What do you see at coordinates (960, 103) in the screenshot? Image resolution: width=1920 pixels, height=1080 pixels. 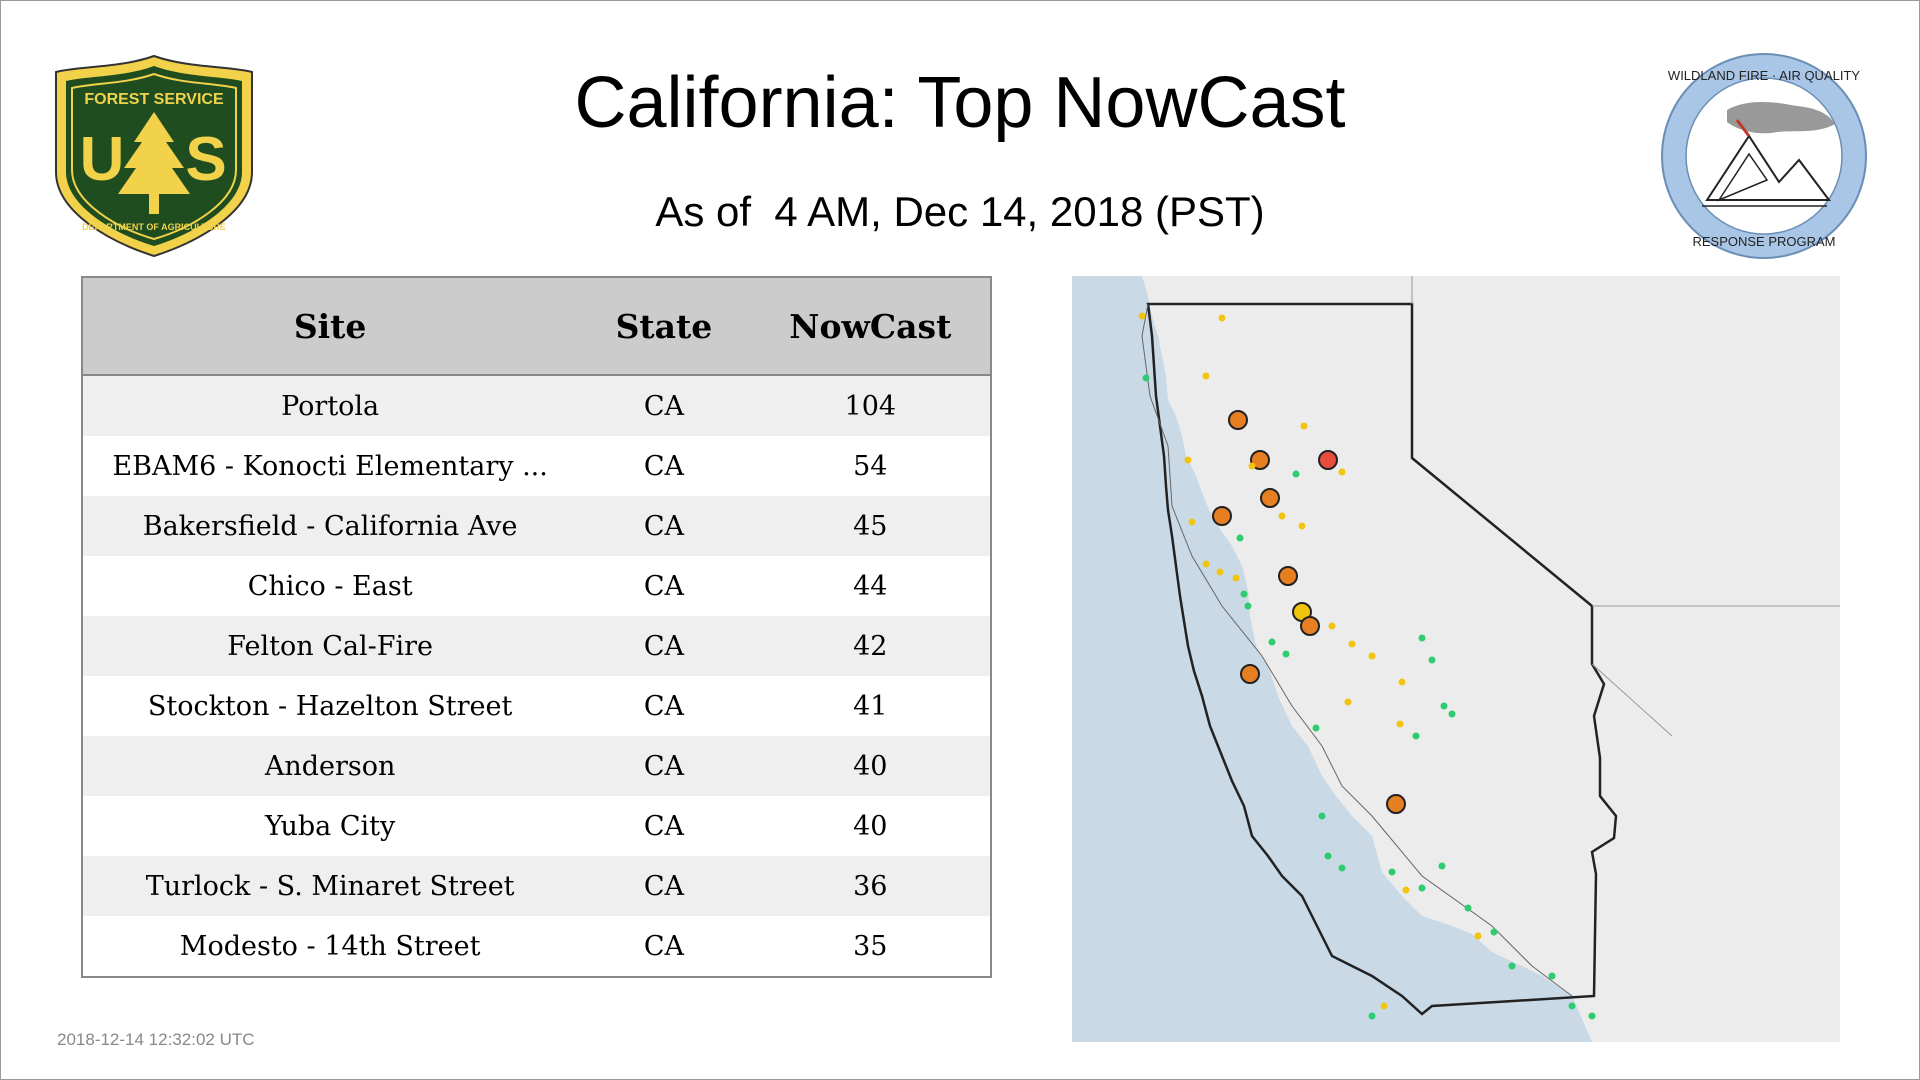 I see `page-title: California: Top NowCast` at bounding box center [960, 103].